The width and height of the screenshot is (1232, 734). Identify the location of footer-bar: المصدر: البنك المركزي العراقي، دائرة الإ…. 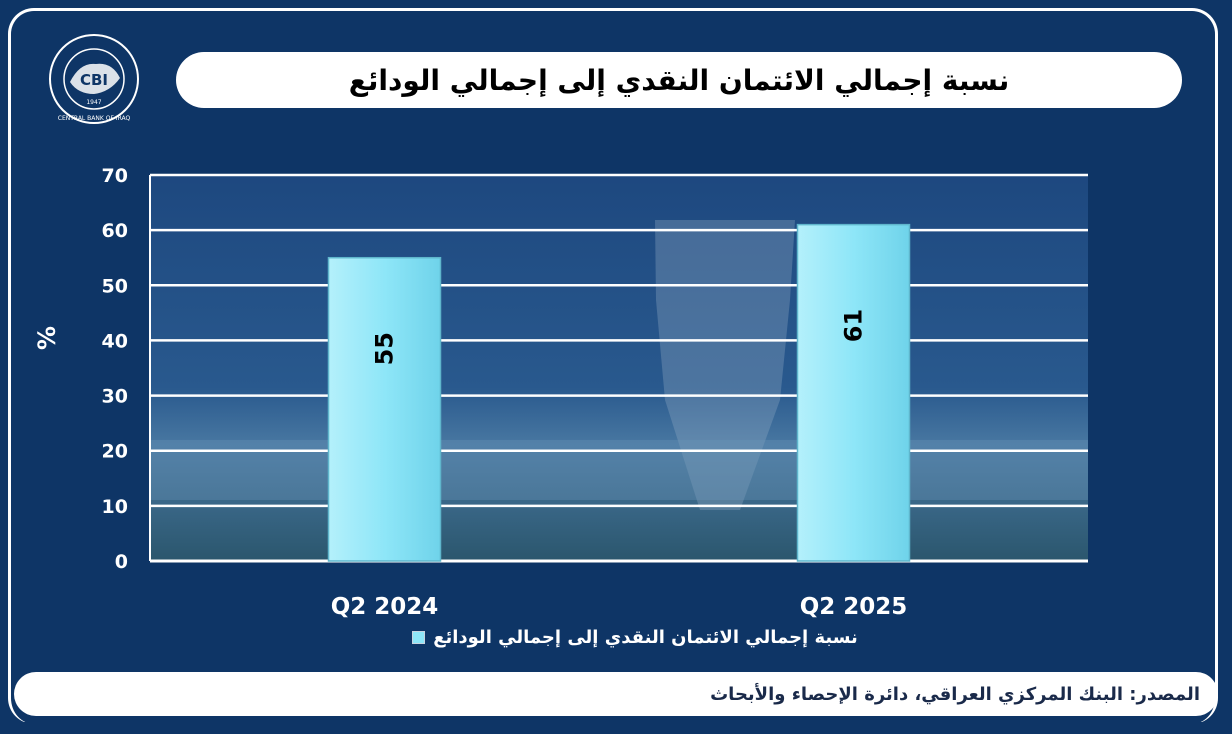
(616, 694).